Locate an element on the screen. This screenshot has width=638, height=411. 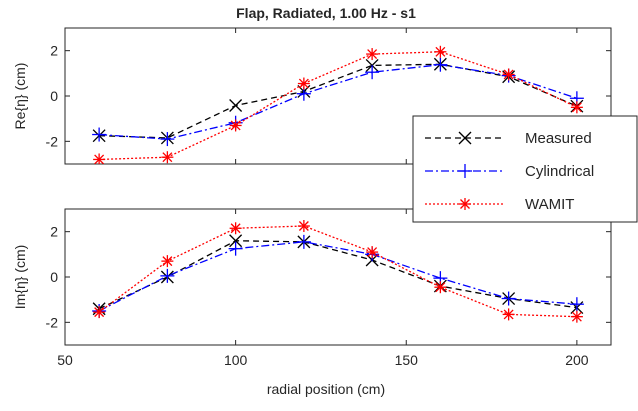
legend-label: WAMIT is located at coordinates (549, 204).